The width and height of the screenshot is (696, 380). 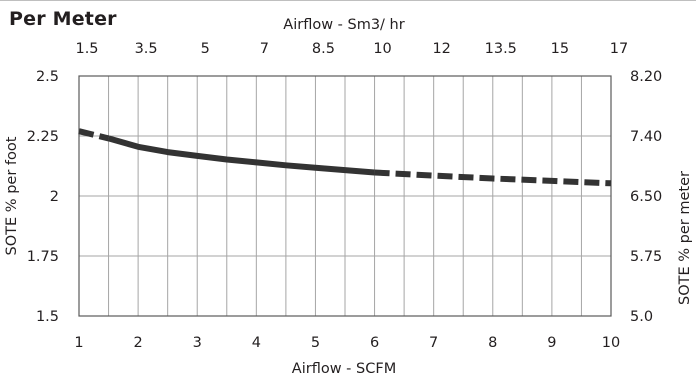 I want to click on x-tick-label: 7, so click(x=433, y=343).